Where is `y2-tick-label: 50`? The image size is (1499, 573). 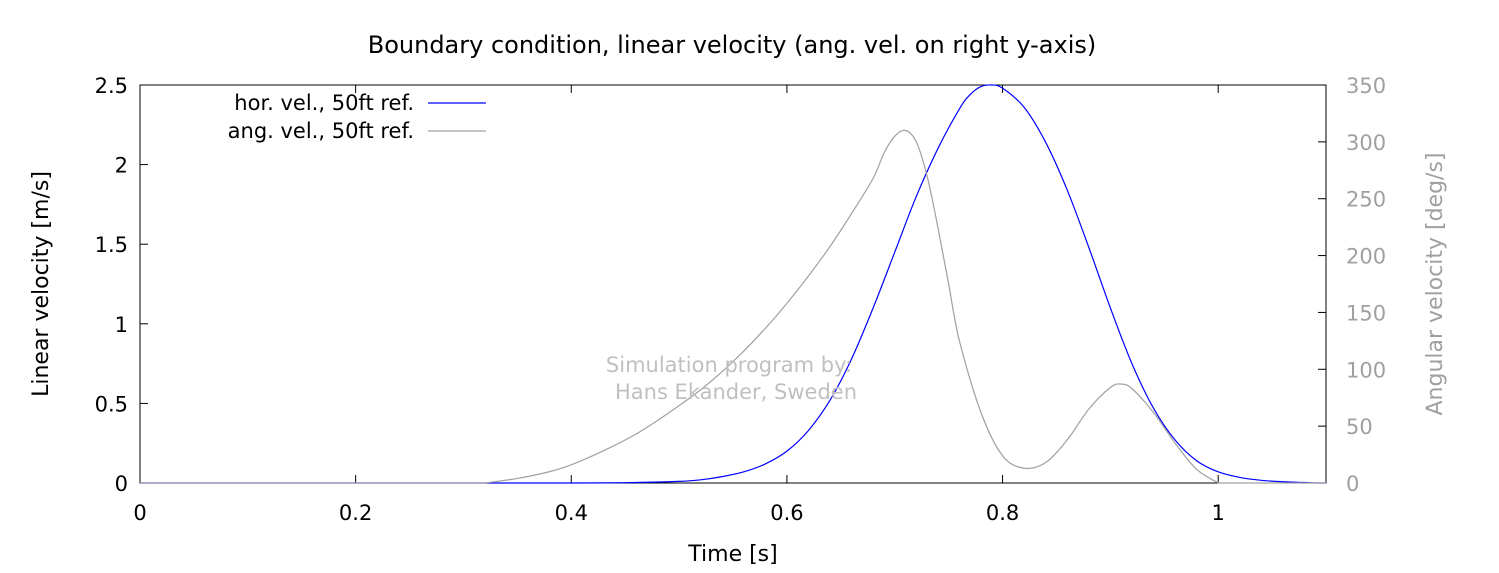
y2-tick-label: 50 is located at coordinates (1359, 427).